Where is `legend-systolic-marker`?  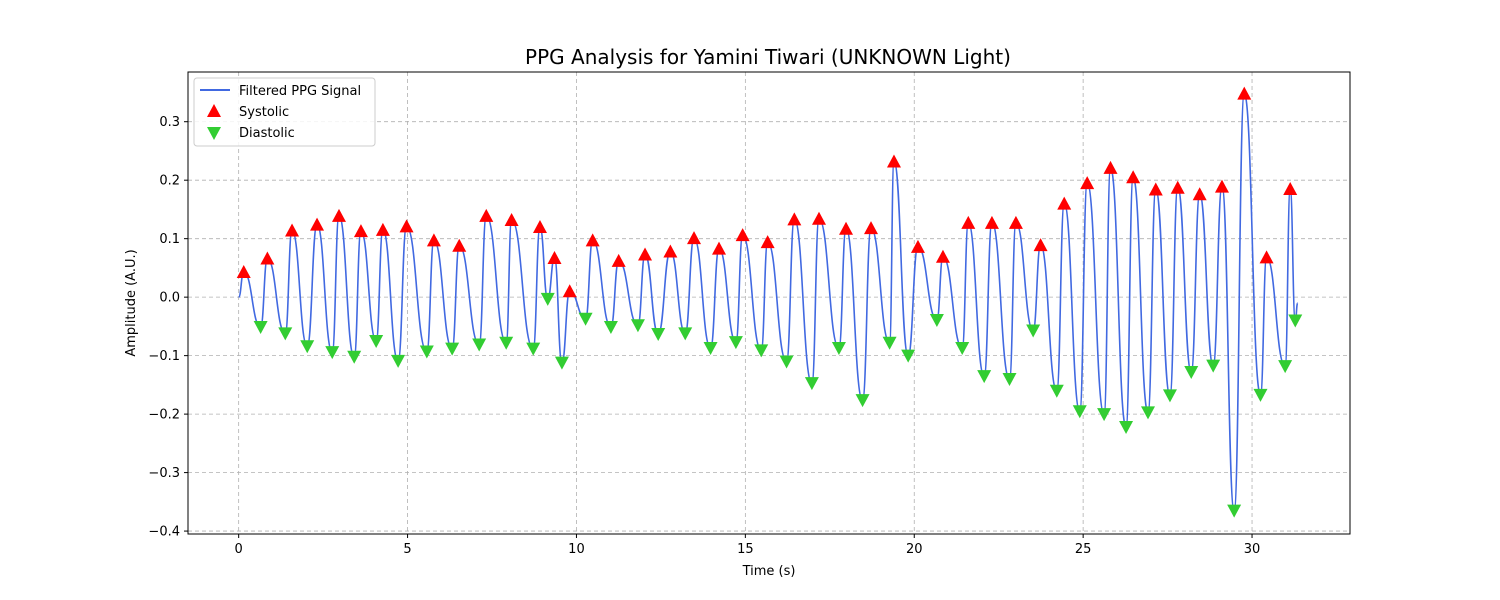
legend-systolic-marker is located at coordinates (214, 110).